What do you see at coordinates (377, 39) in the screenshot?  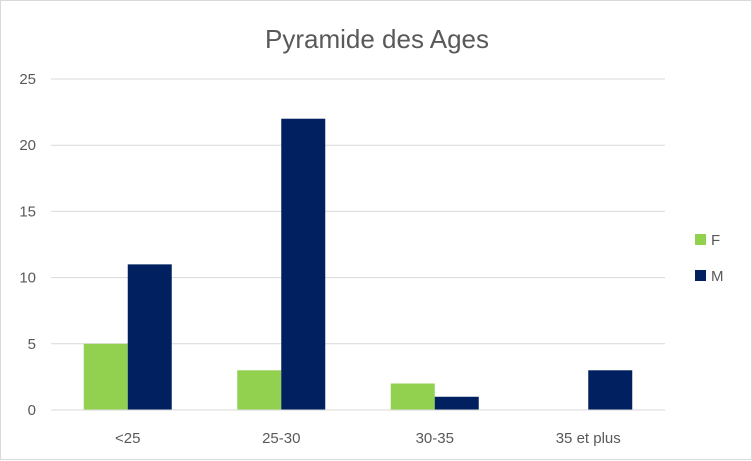 I see `chart-title: Pyramide des Ages` at bounding box center [377, 39].